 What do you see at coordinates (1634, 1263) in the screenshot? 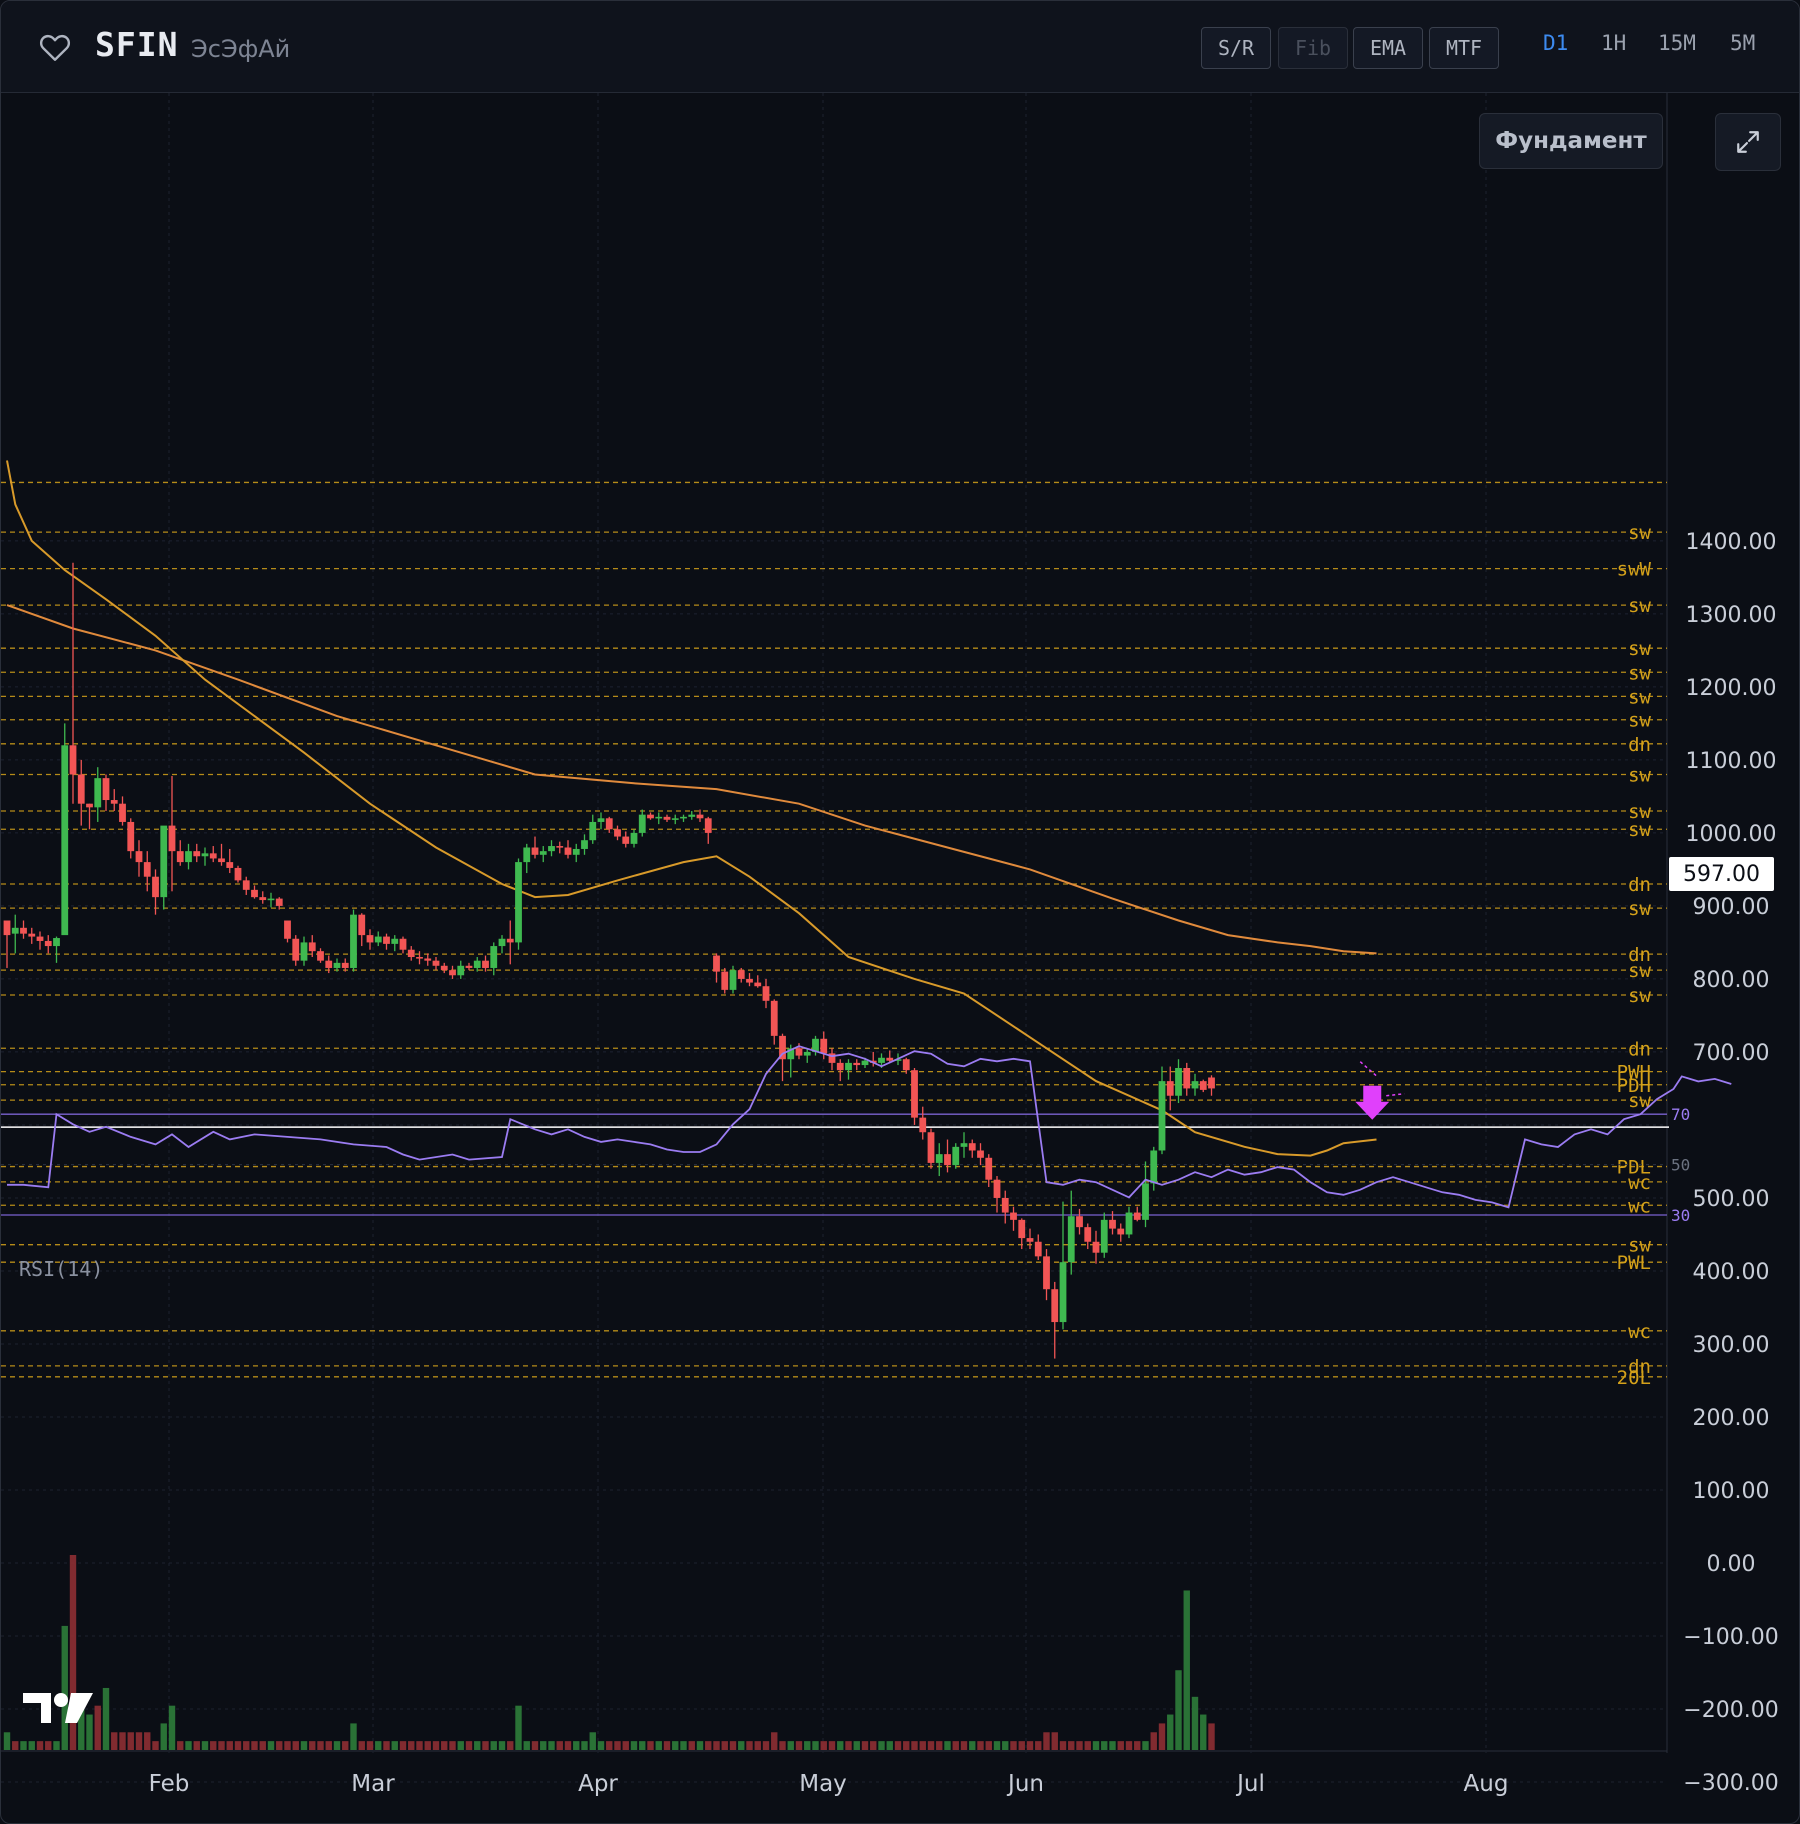
I see `sr-level-label: PWL` at bounding box center [1634, 1263].